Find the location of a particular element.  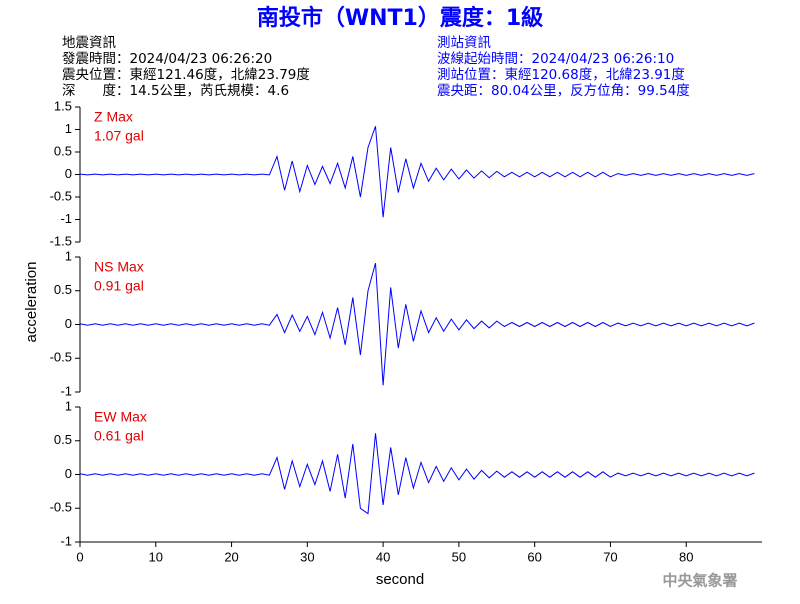

chart-title: 南投市（WNT1）震度：1級 is located at coordinates (400, 18).